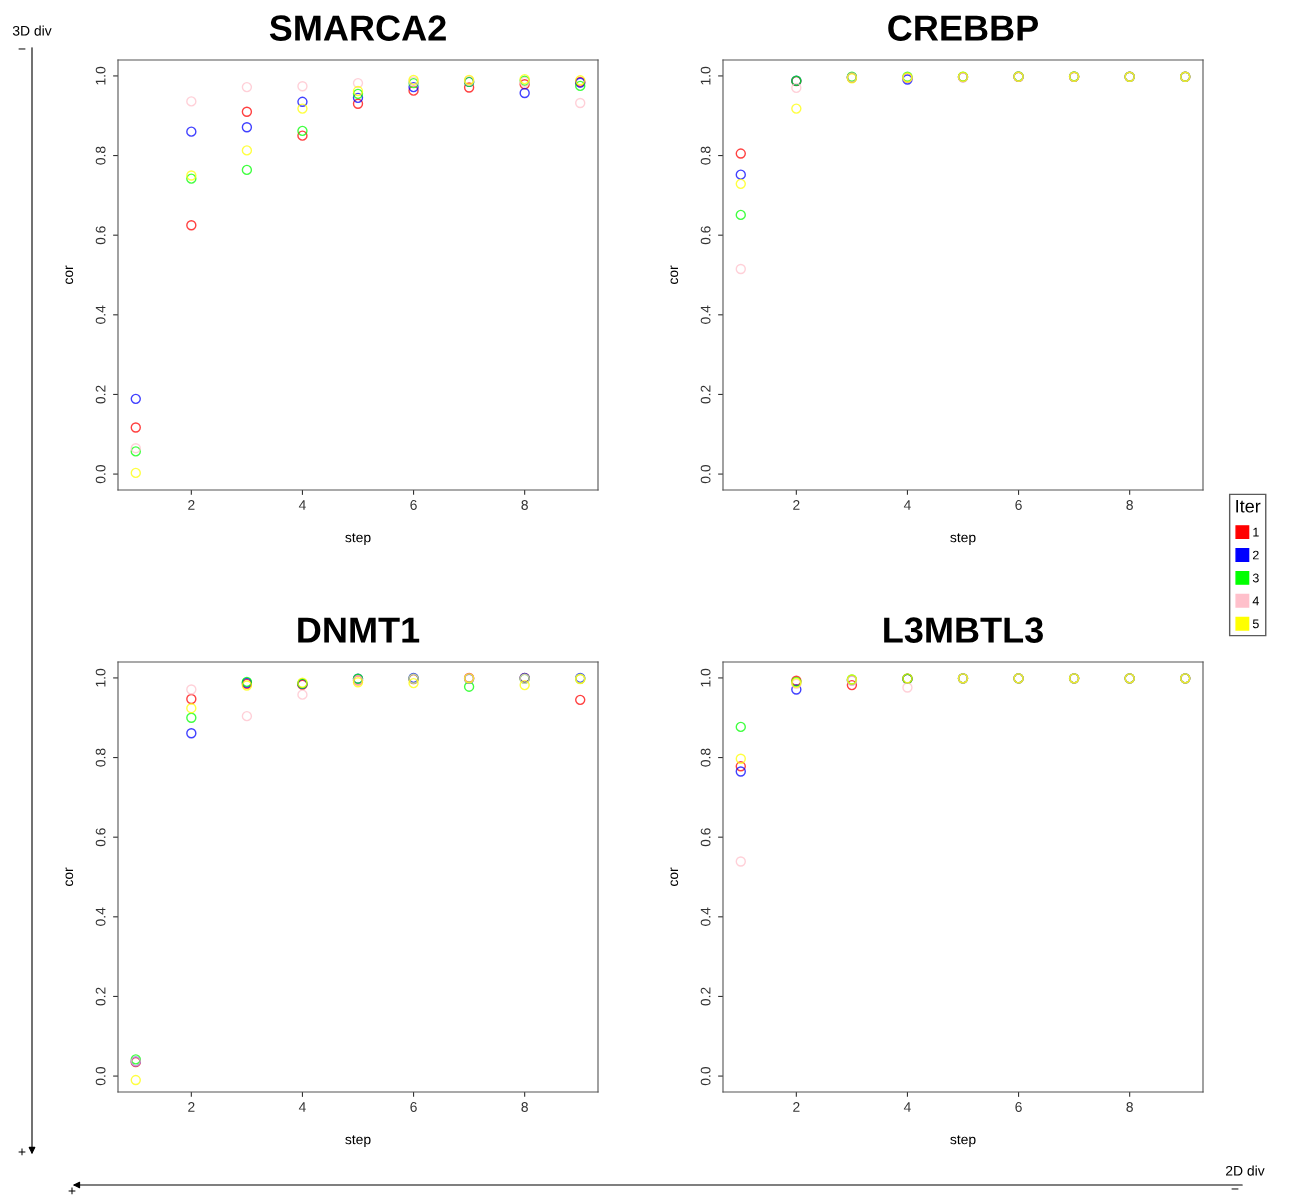 This screenshot has height=1199, width=1292. Describe the element at coordinates (1255, 578) in the screenshot. I see `legend-label: 3` at that location.